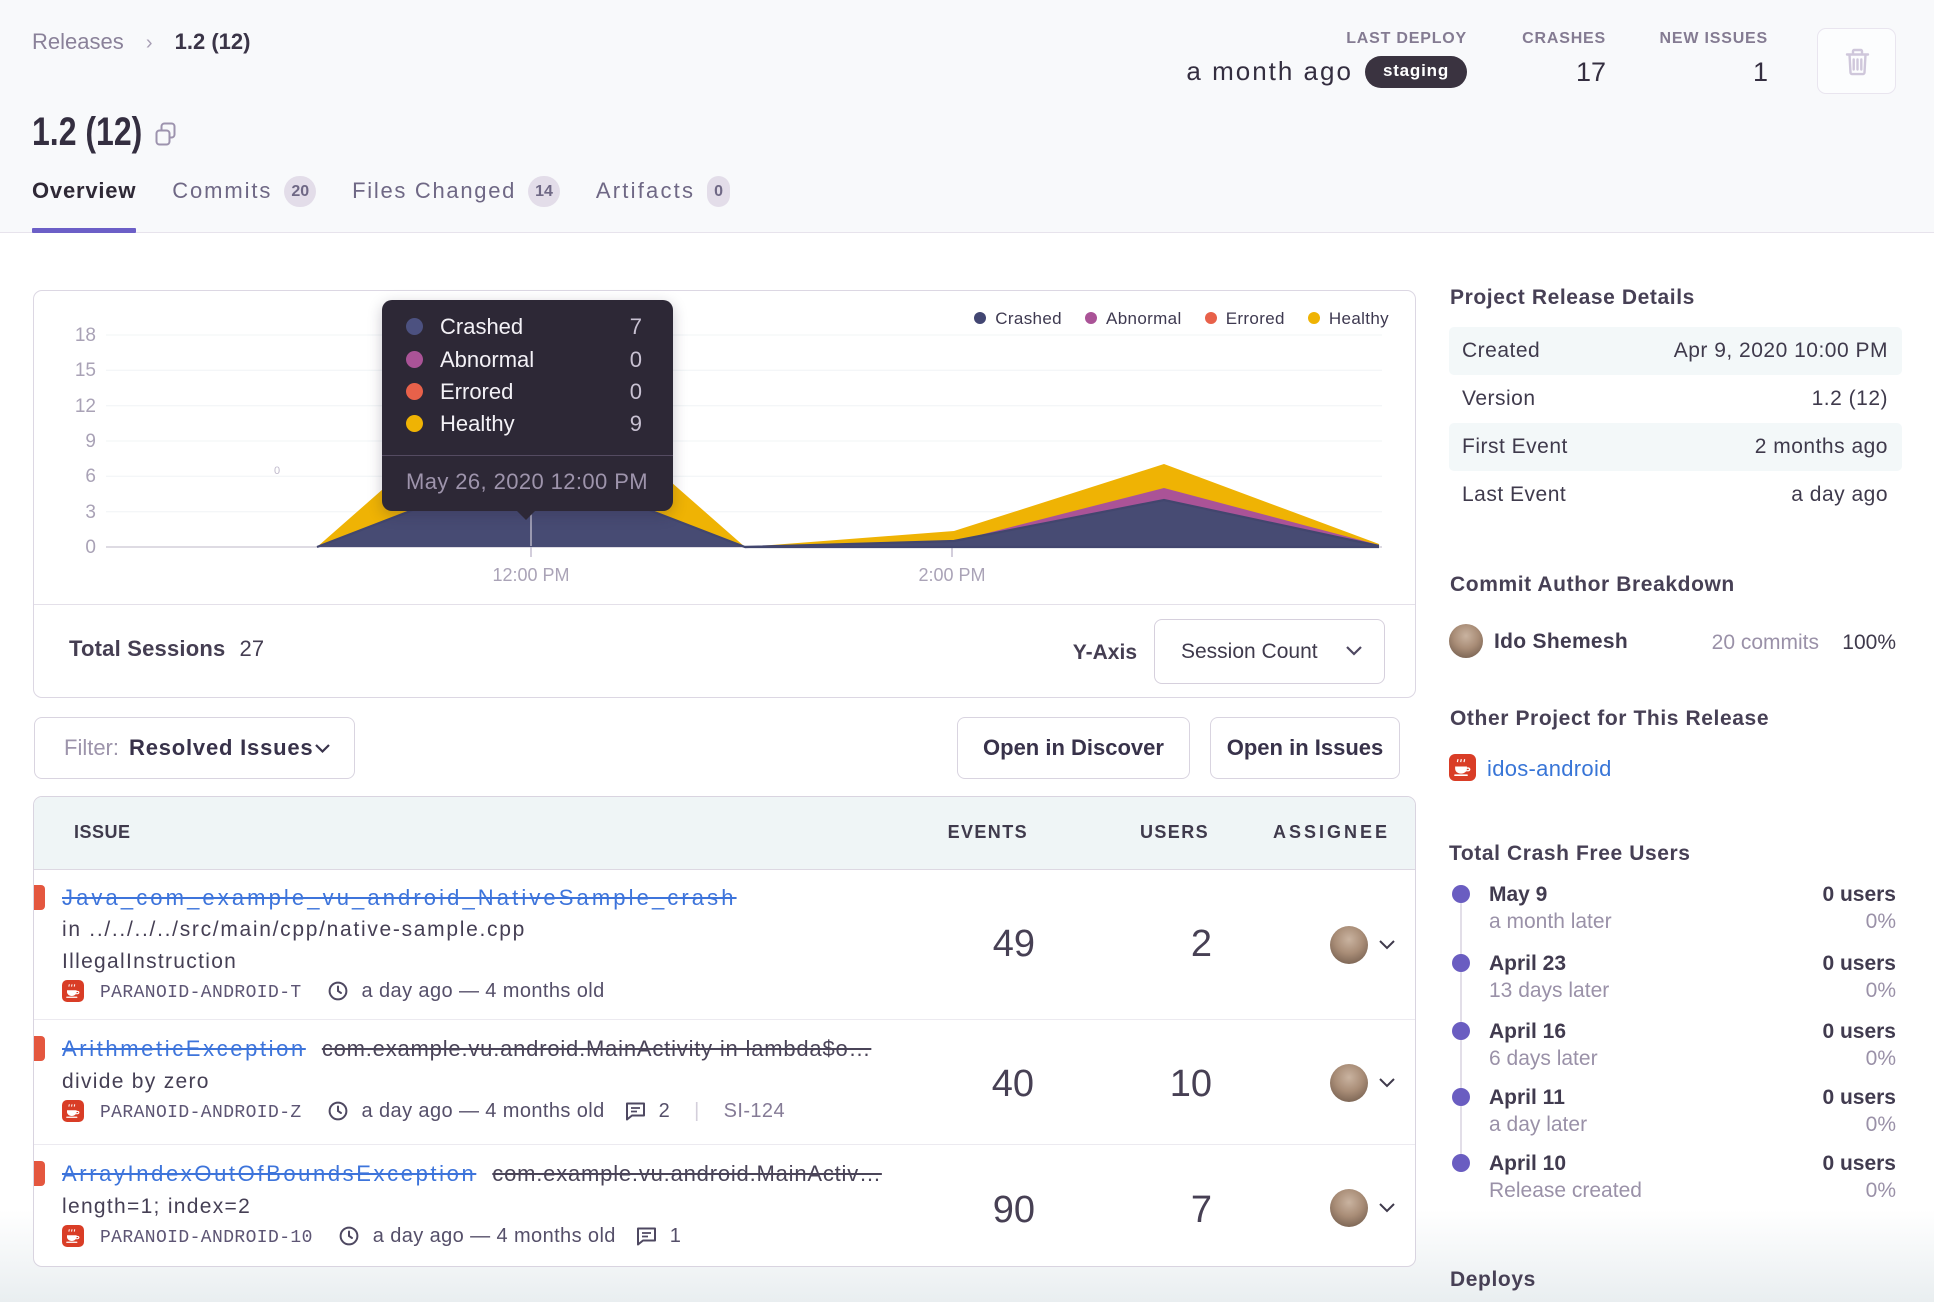  I want to click on svg-text: 3, so click(90, 512).